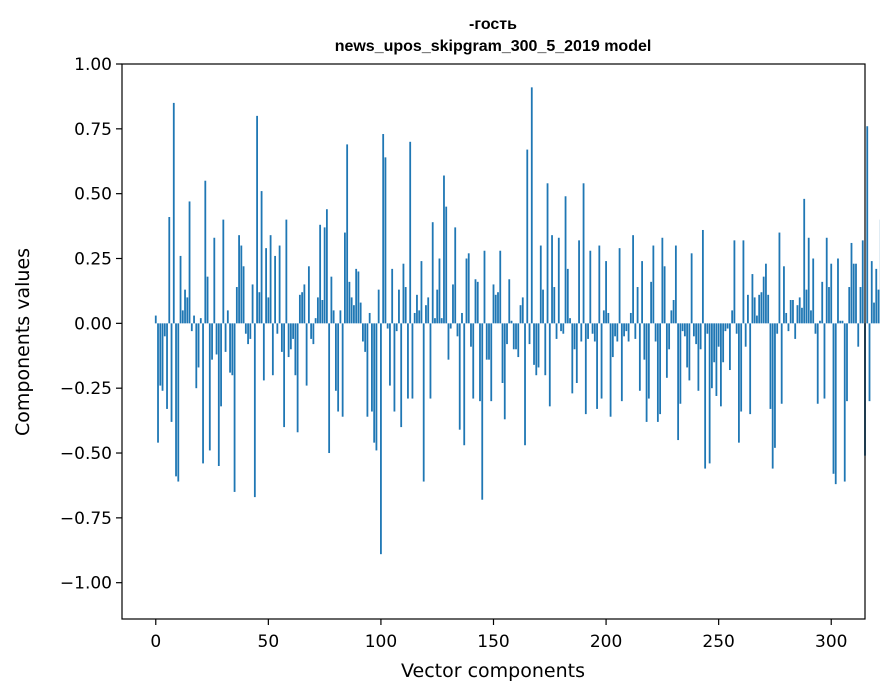  Describe the element at coordinates (93, 65) in the screenshot. I see `y-tick-label: 1.00` at that location.